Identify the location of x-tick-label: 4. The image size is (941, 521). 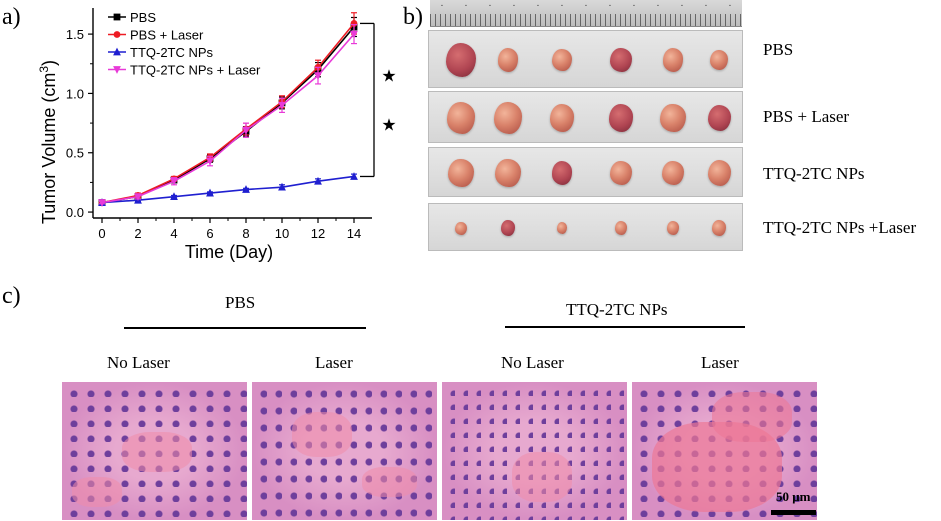
(173, 233).